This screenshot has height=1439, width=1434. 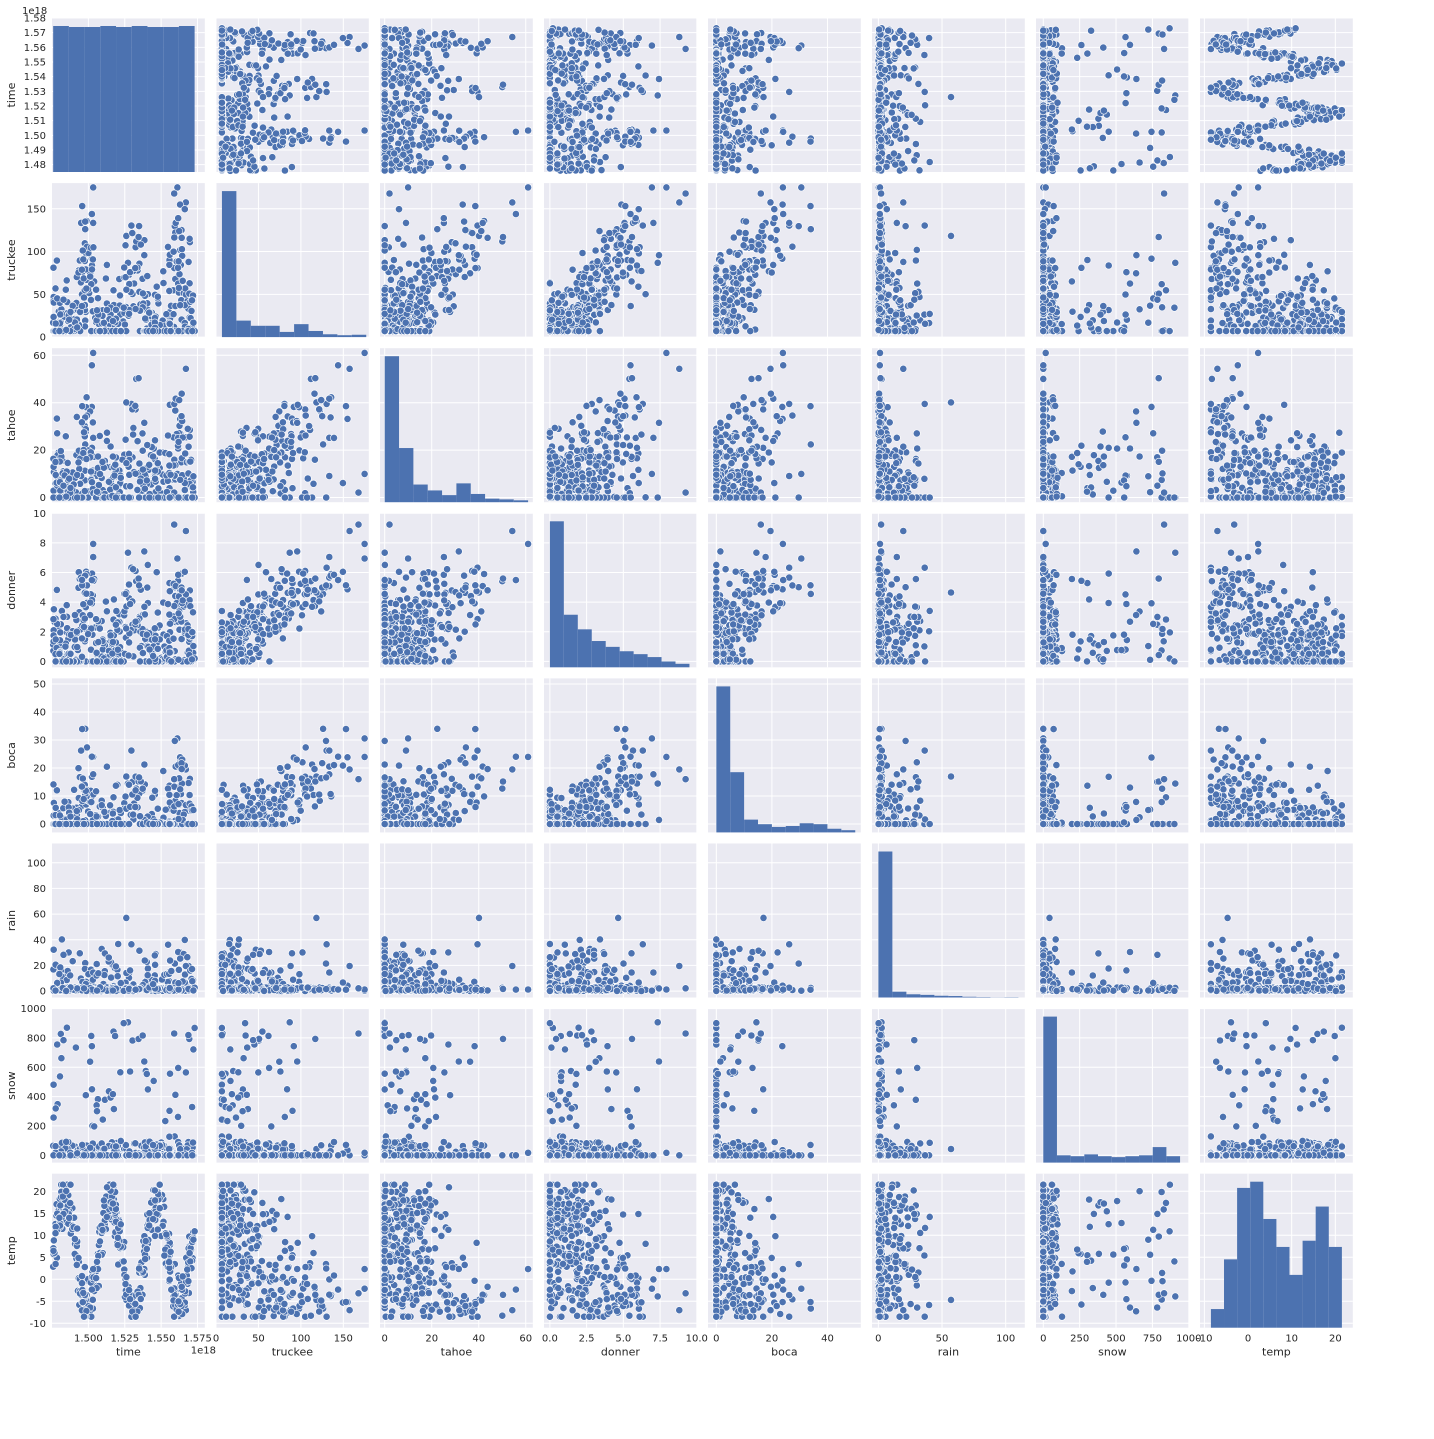 What do you see at coordinates (292, 96) in the screenshot?
I see `panel-time-vs-truckee` at bounding box center [292, 96].